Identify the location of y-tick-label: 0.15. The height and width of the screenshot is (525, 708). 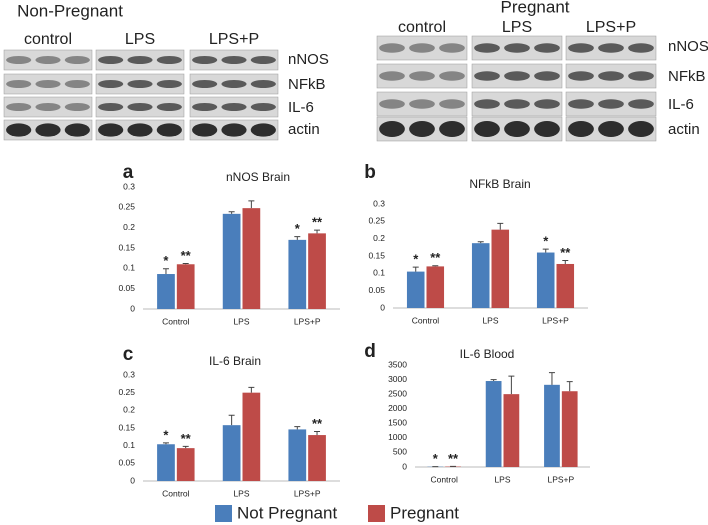
(126, 247).